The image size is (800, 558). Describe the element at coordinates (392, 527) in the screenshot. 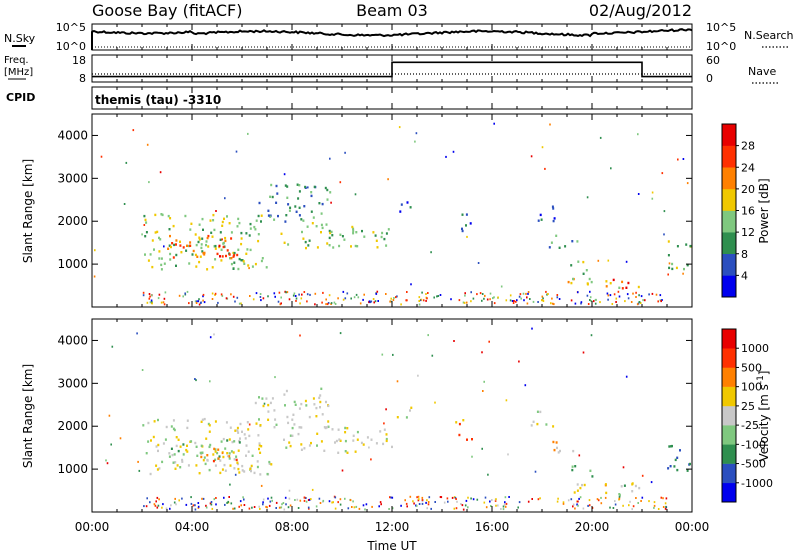

I see `time-tick-label: 12:00` at that location.